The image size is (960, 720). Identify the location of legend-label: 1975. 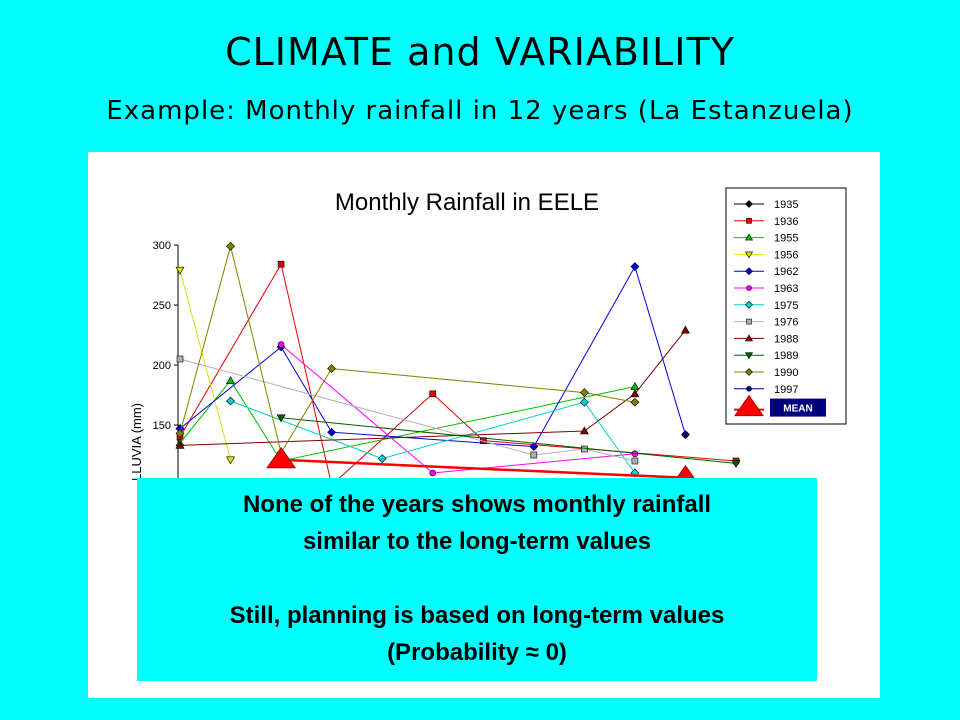
(786, 306).